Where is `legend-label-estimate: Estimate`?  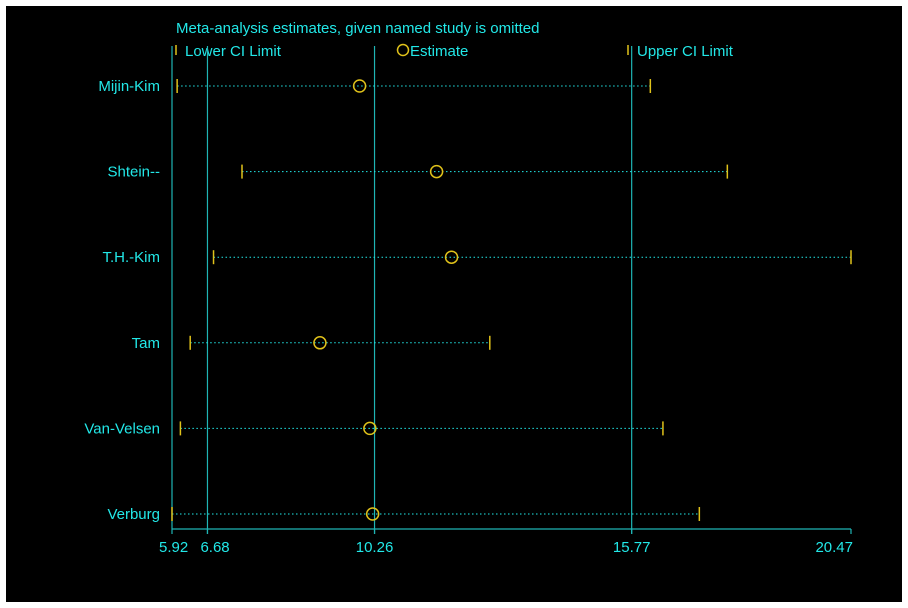
legend-label-estimate: Estimate is located at coordinates (439, 51).